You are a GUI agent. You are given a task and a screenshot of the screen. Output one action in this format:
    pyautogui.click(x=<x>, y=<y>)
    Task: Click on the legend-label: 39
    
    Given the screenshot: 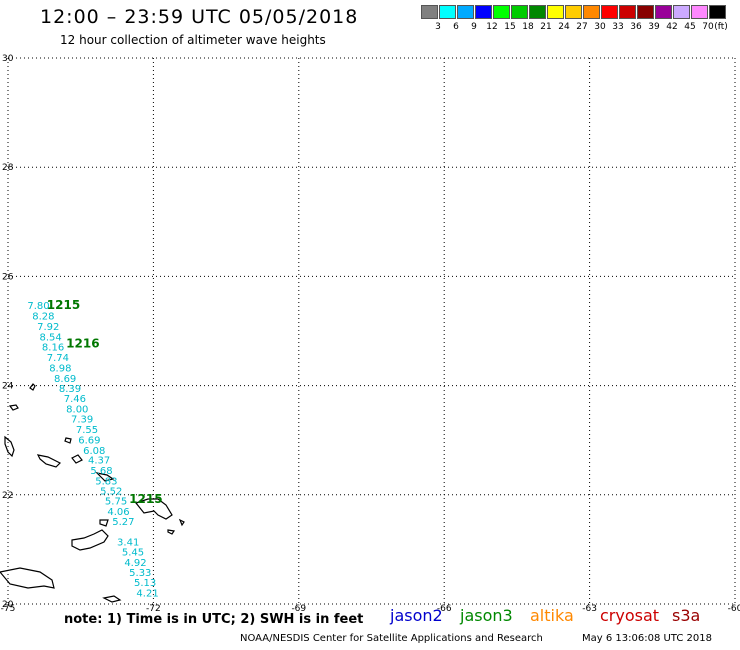 What is the action you would take?
    pyautogui.click(x=654, y=27)
    